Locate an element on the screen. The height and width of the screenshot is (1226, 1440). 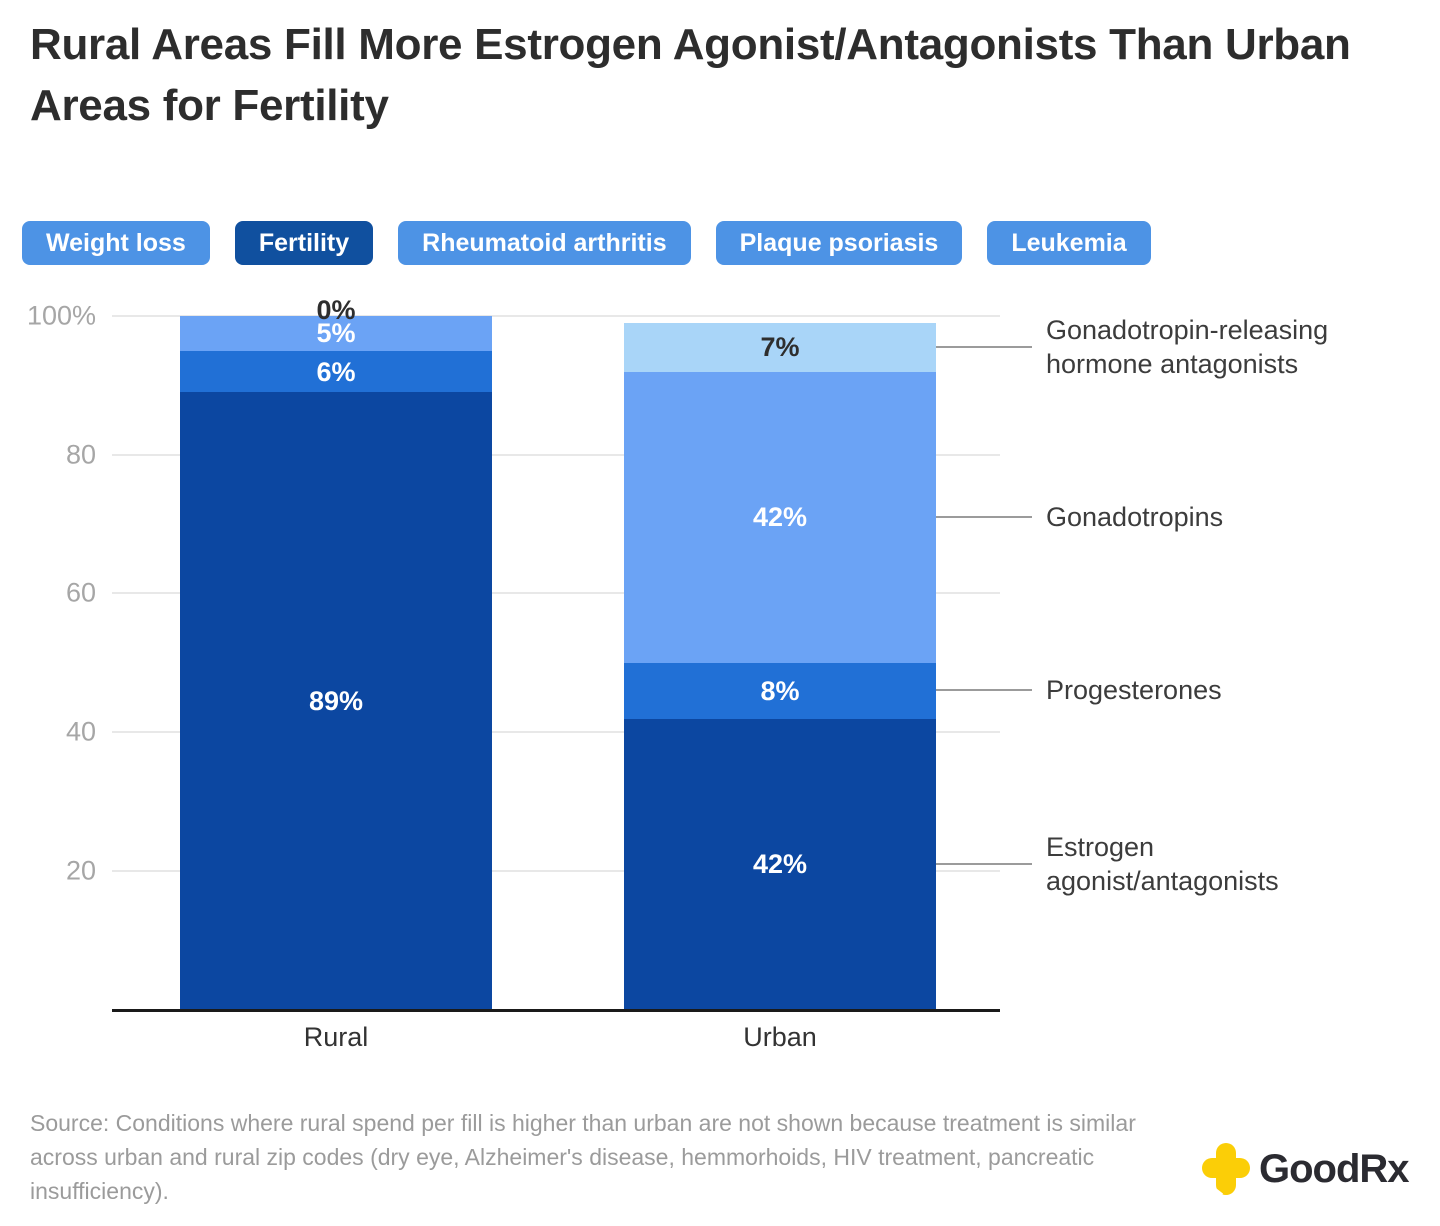
bar-rural: 89% 6% 5% 0% is located at coordinates (336, 653).